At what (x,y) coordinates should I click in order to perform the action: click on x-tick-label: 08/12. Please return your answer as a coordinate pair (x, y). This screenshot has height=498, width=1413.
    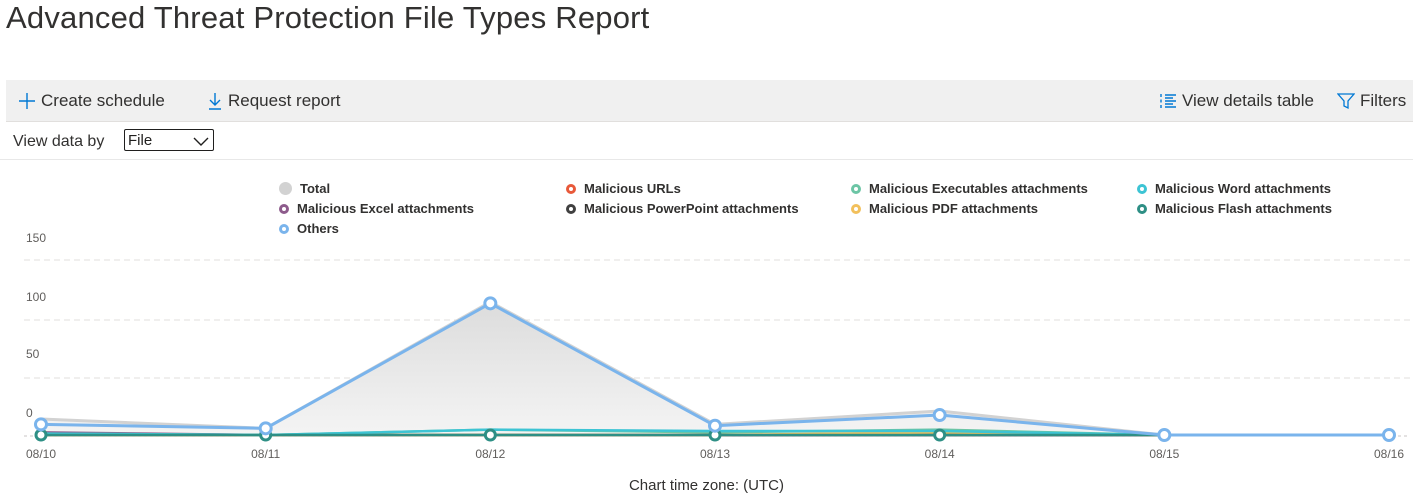
    Looking at the image, I should click on (490, 454).